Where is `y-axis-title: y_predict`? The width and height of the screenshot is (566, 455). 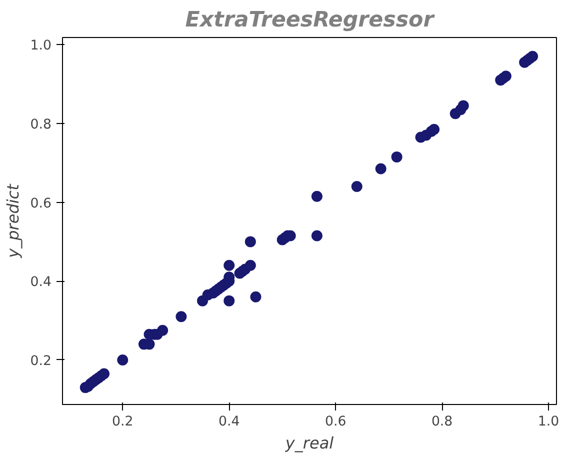
y-axis-title: y_predict is located at coordinates (12, 221).